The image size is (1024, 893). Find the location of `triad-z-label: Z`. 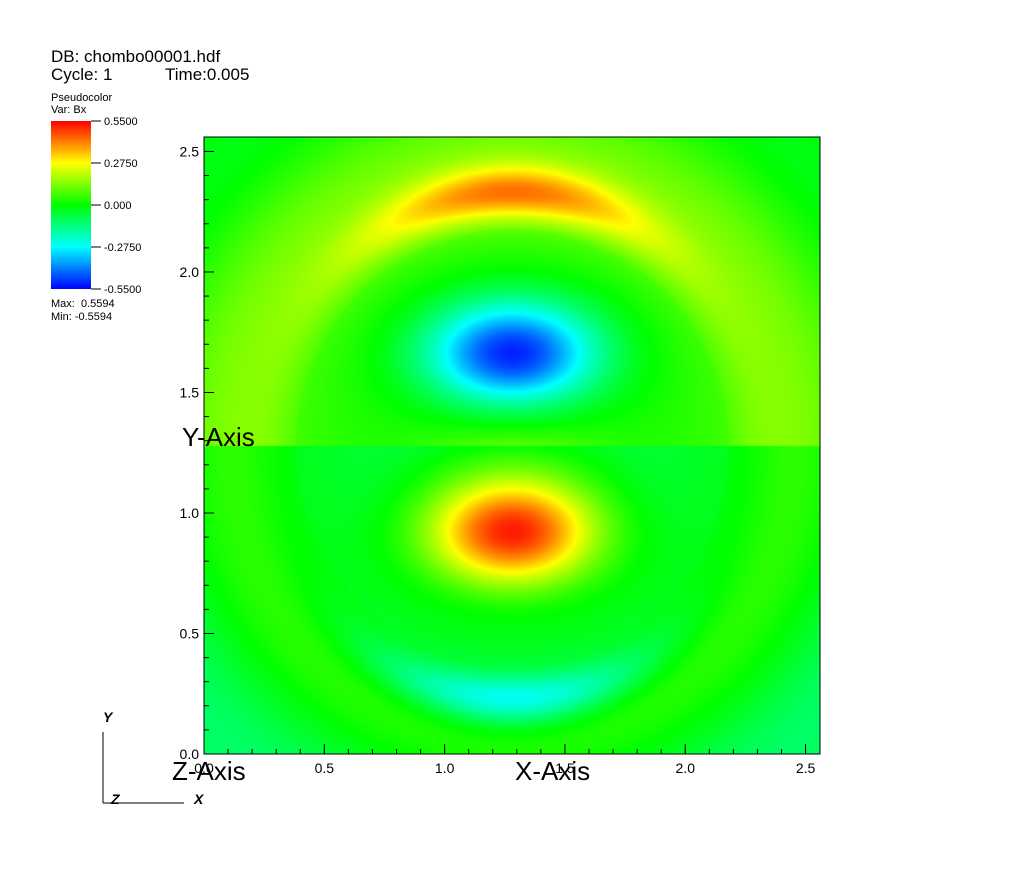

triad-z-label: Z is located at coordinates (115, 799).